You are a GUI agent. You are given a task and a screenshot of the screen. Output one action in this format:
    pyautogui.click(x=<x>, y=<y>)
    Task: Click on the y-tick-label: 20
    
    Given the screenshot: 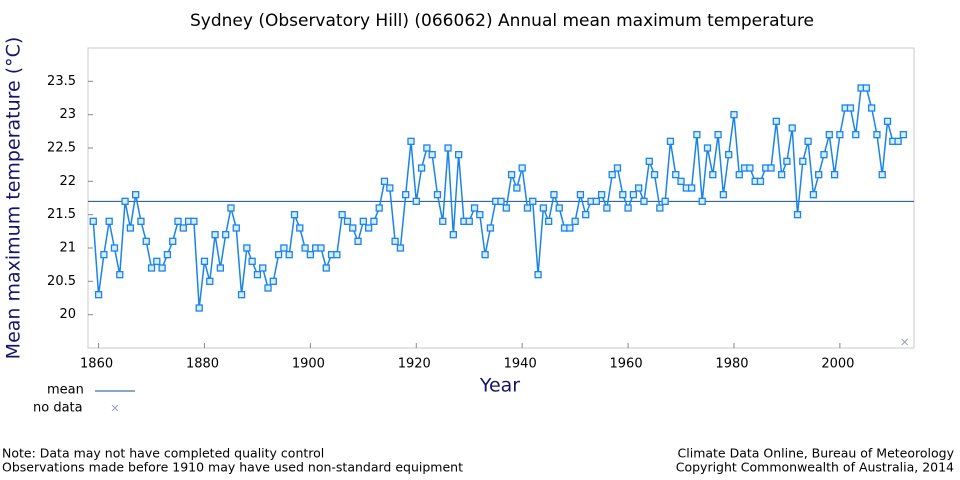 What is the action you would take?
    pyautogui.click(x=67, y=314)
    